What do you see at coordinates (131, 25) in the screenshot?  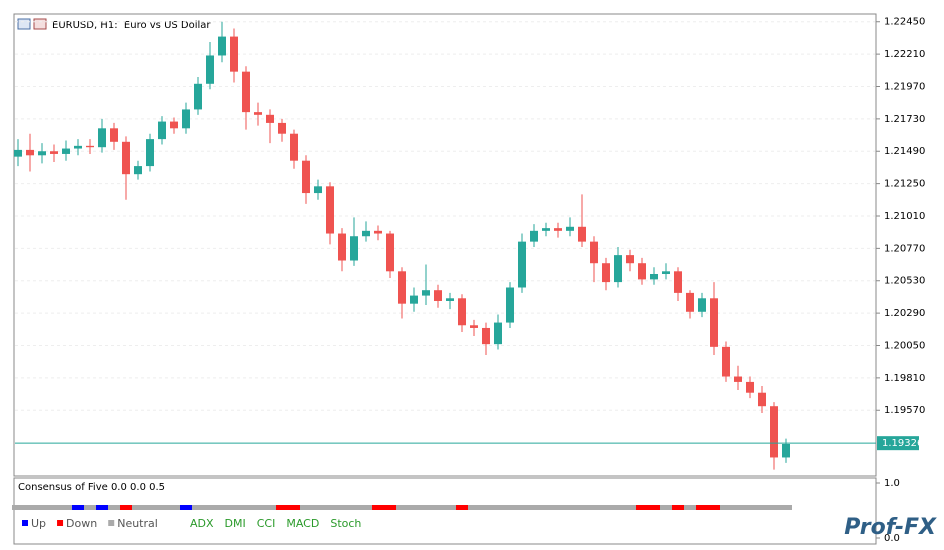 I see `chart-title: EURUSD, H1: Euro vs US Dollar` at bounding box center [131, 25].